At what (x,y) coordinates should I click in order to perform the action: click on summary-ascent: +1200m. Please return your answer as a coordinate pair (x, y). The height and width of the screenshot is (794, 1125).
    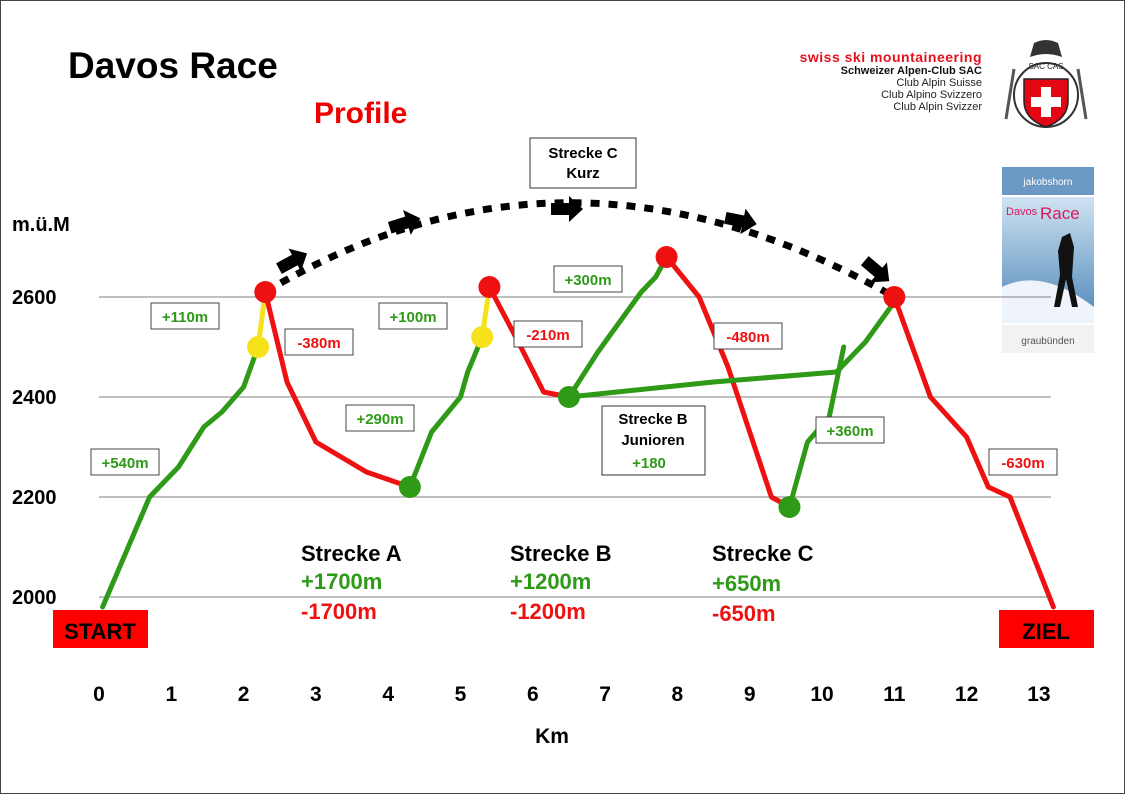
    Looking at the image, I should click on (550, 581).